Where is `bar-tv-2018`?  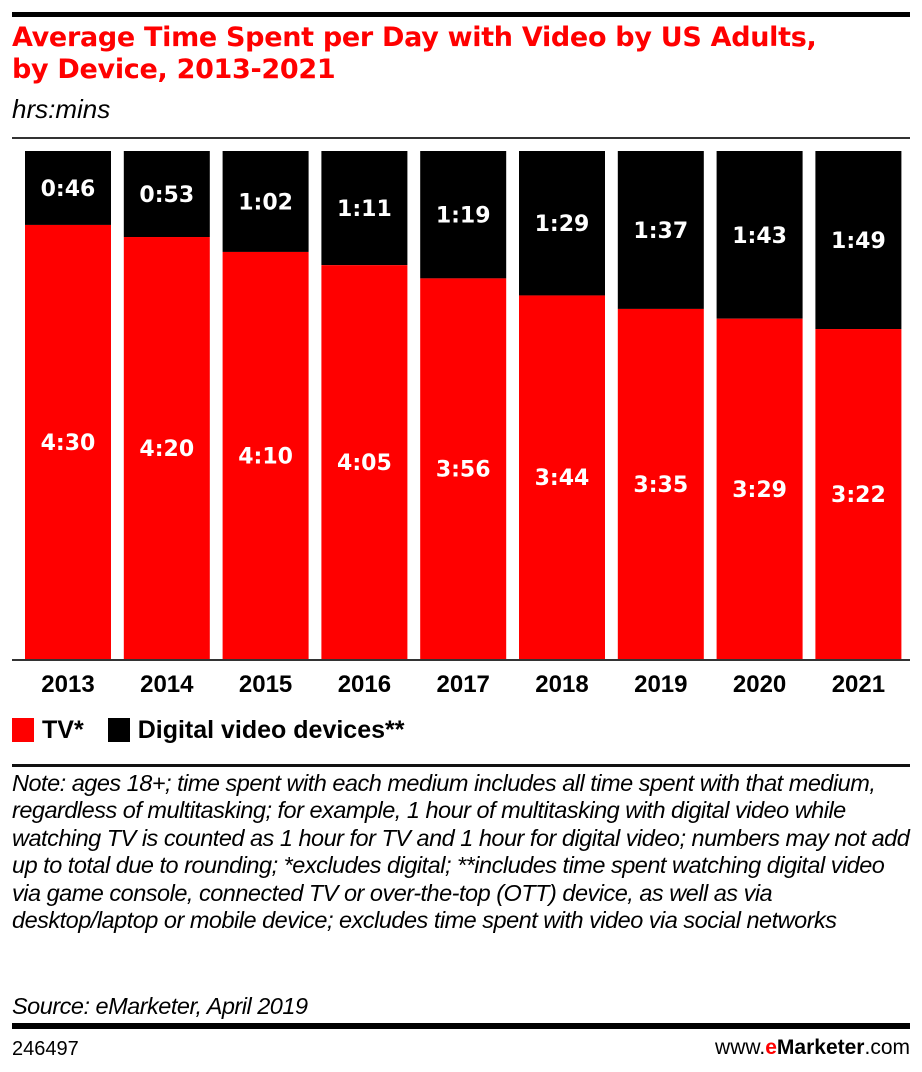
bar-tv-2018 is located at coordinates (562, 477).